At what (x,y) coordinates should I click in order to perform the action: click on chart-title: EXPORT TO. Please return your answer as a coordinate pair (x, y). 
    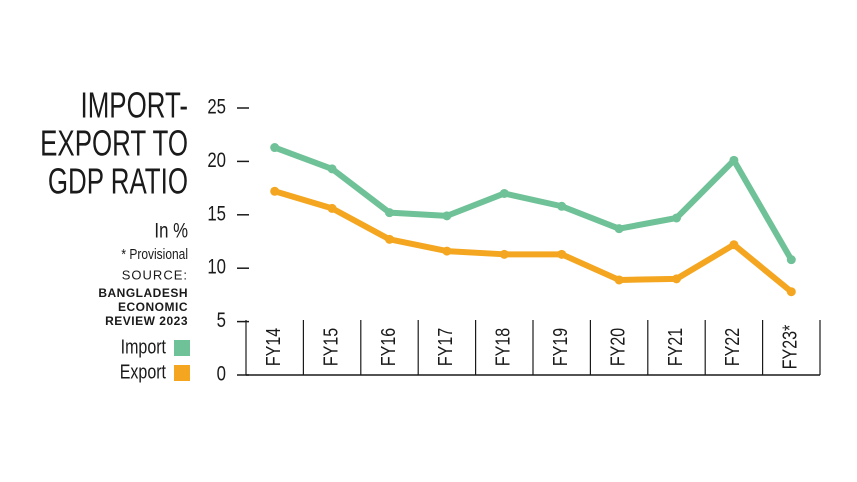
    Looking at the image, I should click on (114, 143).